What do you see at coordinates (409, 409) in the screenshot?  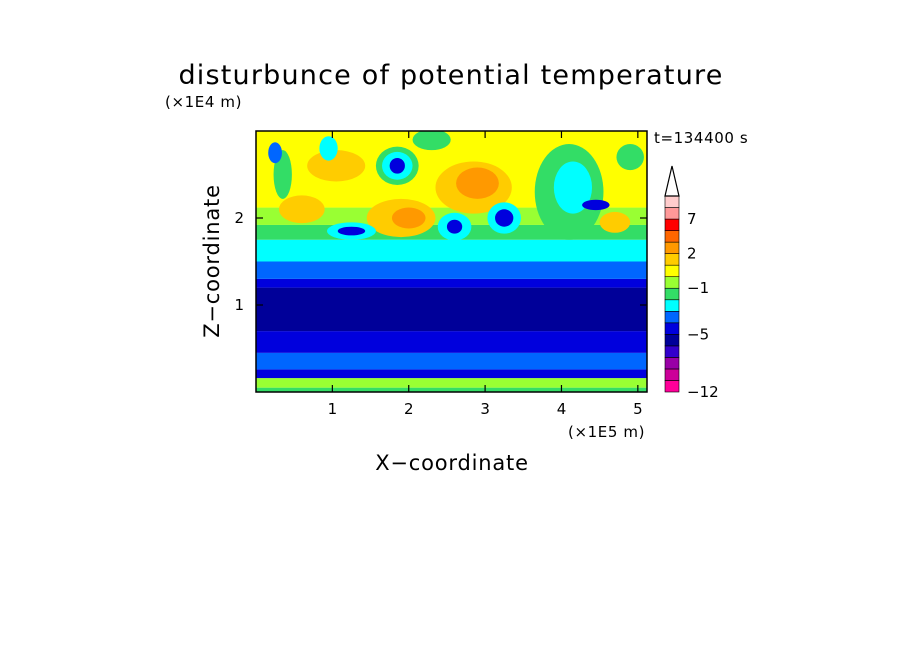 I see `x-tick-label: 2` at bounding box center [409, 409].